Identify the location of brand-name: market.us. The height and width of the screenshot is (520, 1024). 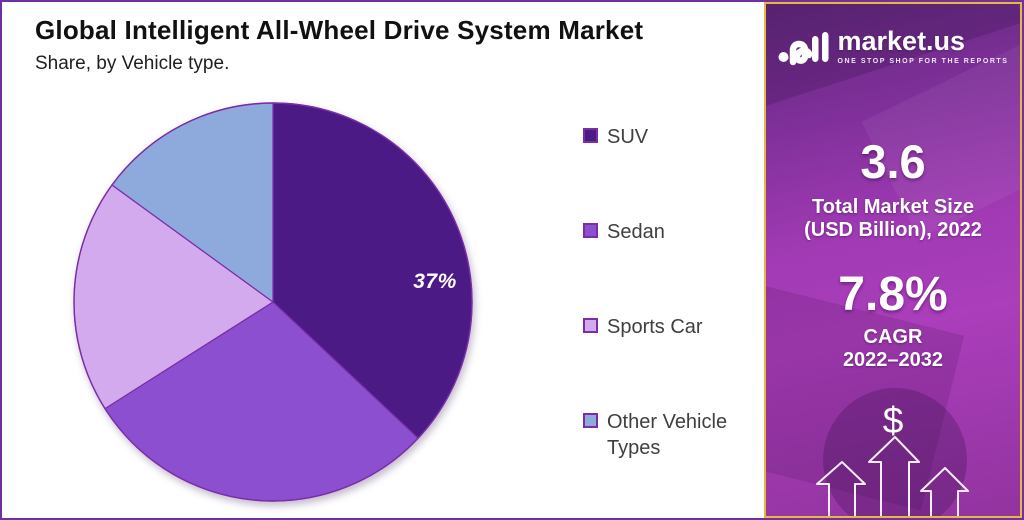
(901, 41).